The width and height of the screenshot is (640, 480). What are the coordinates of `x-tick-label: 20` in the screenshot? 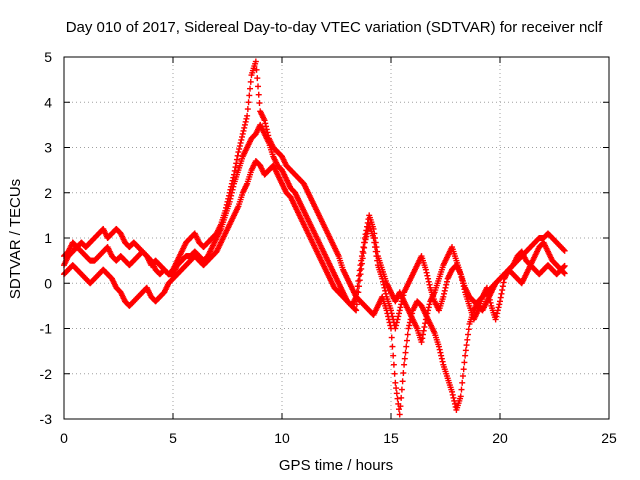 It's located at (500, 438).